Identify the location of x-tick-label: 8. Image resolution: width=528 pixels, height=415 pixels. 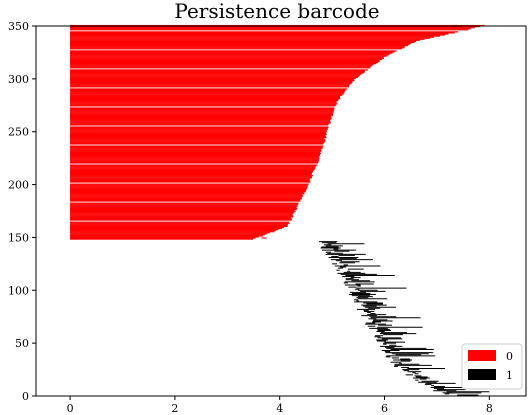
(489, 408).